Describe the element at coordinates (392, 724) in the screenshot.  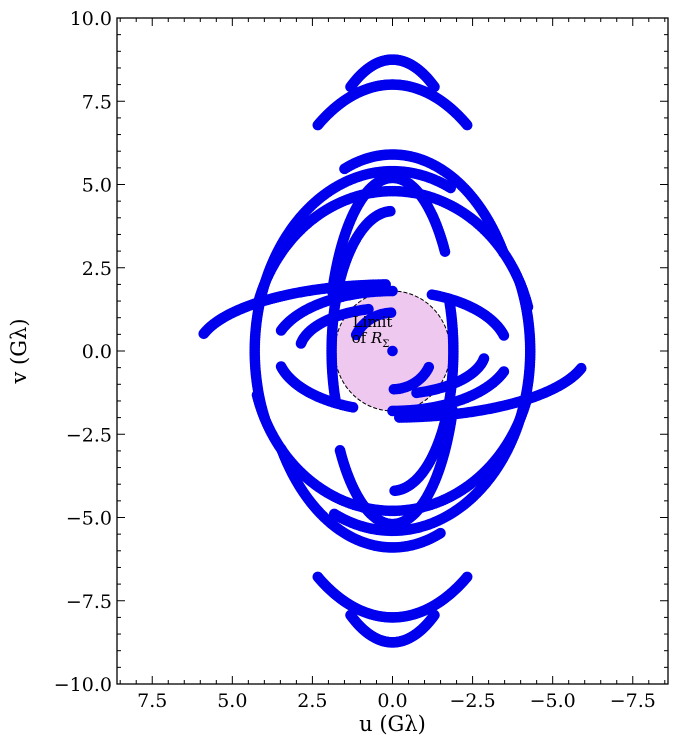
I see `x-axis-label: u (Gλ)` at that location.